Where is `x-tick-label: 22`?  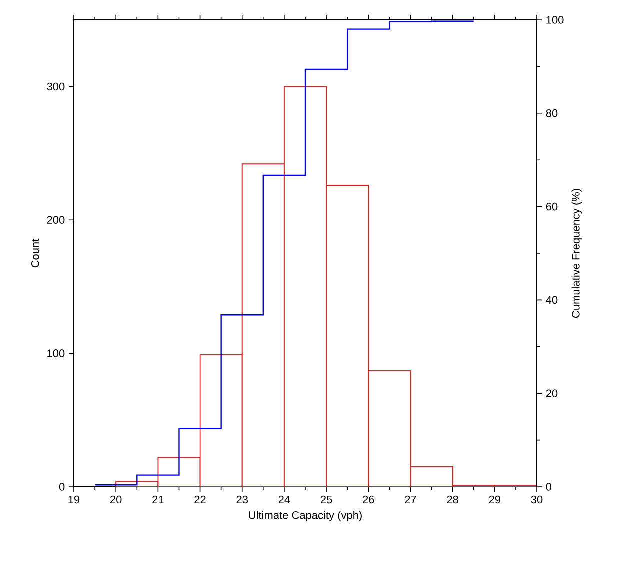
x-tick-label: 22 is located at coordinates (200, 500).